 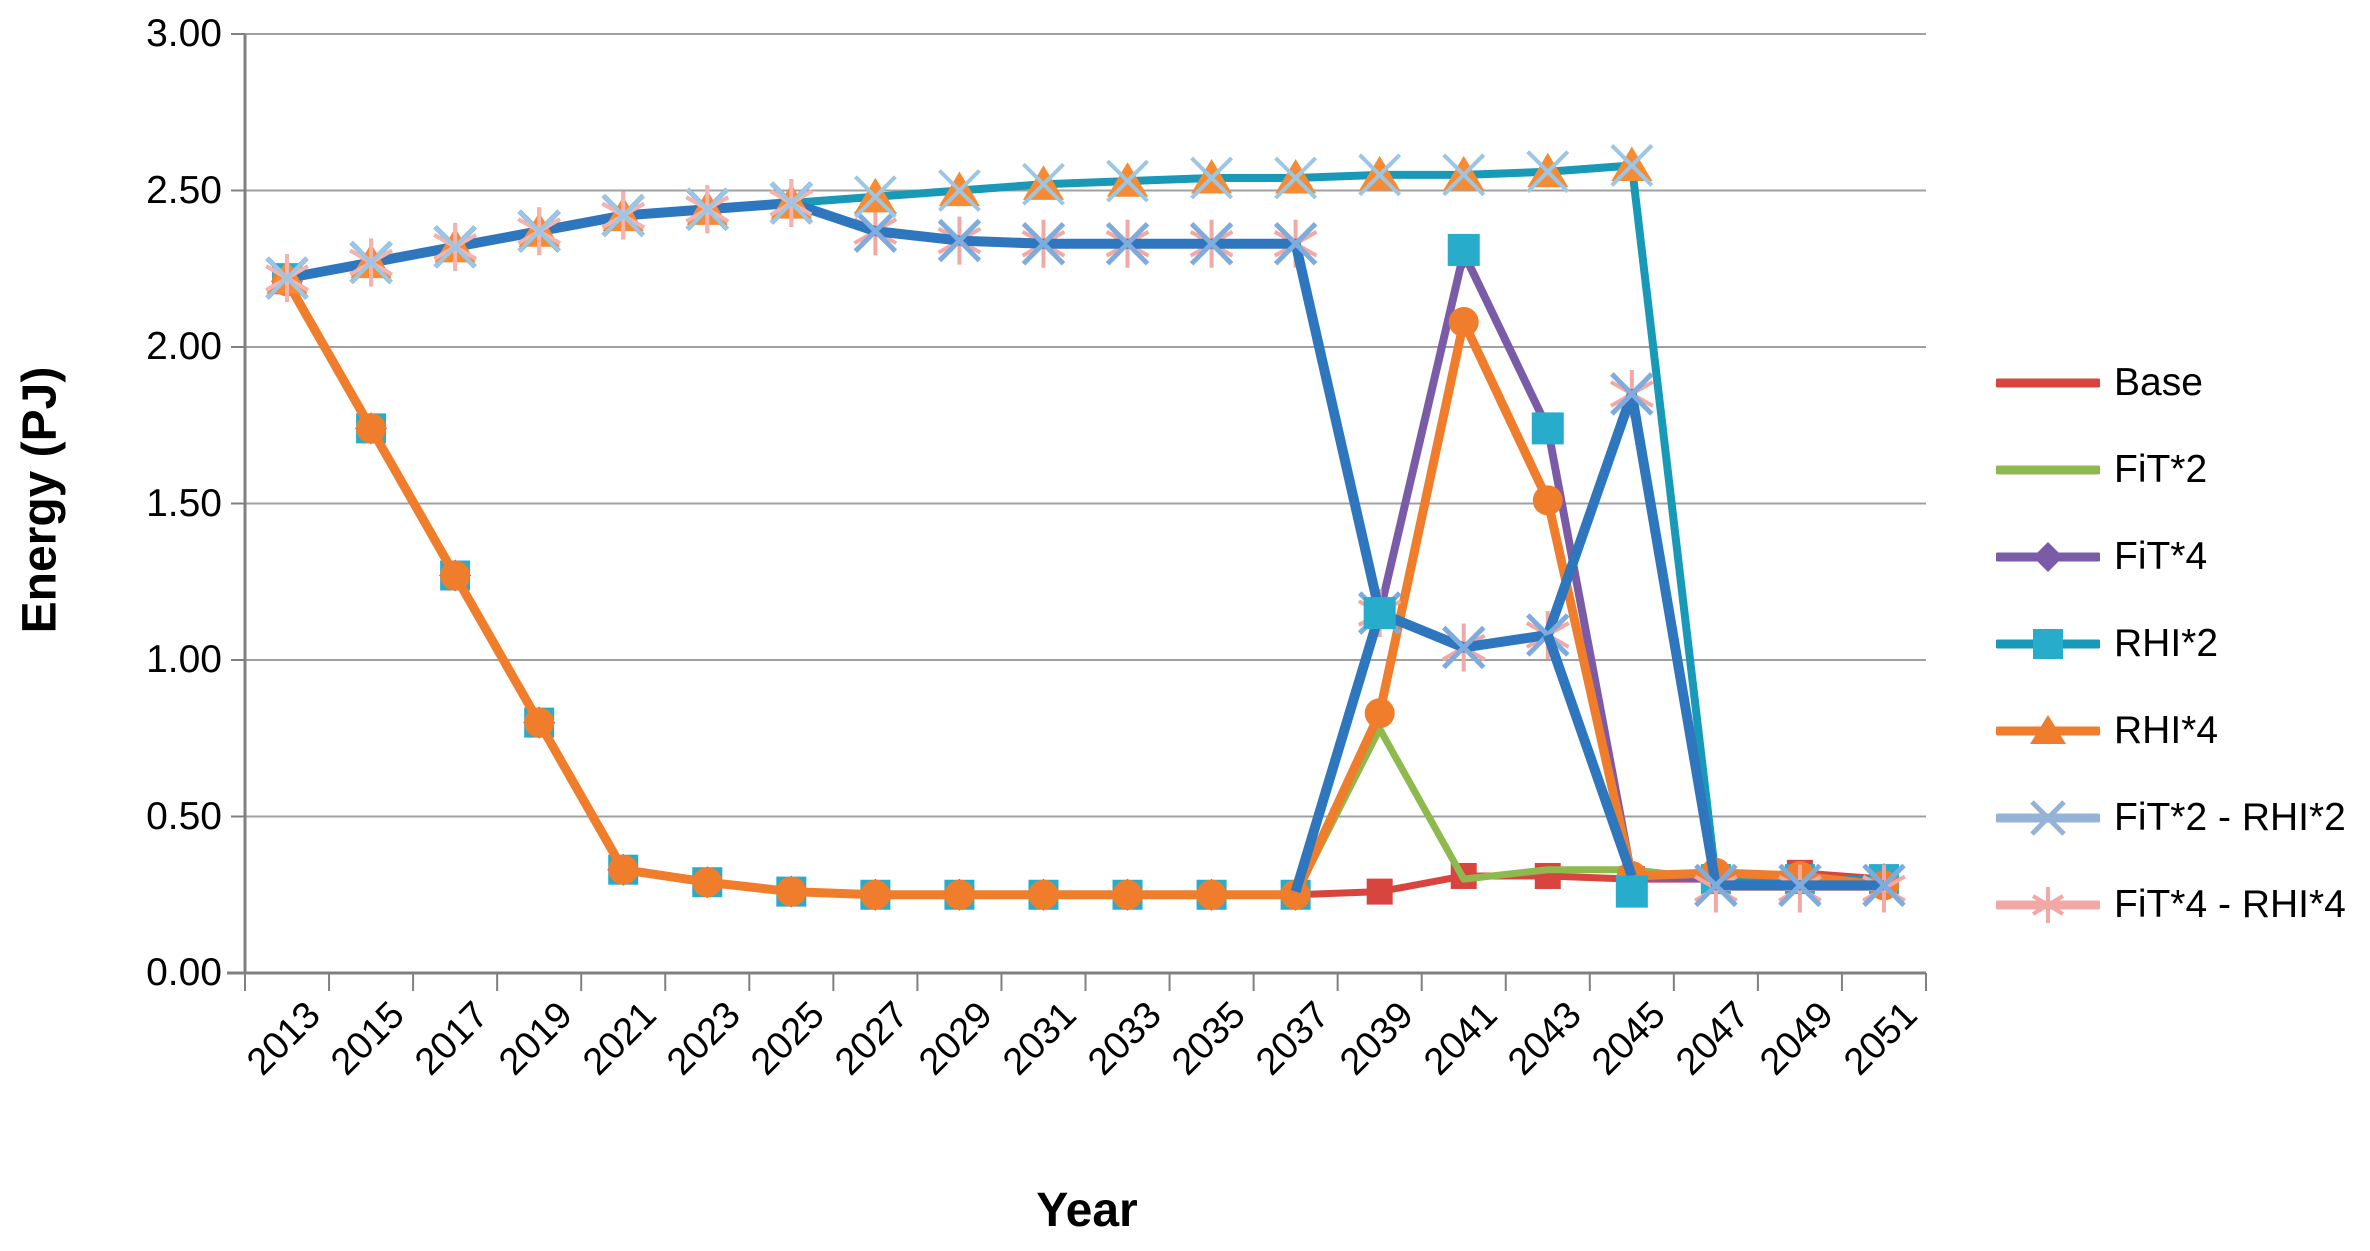 I want to click on legend-label: FiT*4, so click(x=2161, y=556).